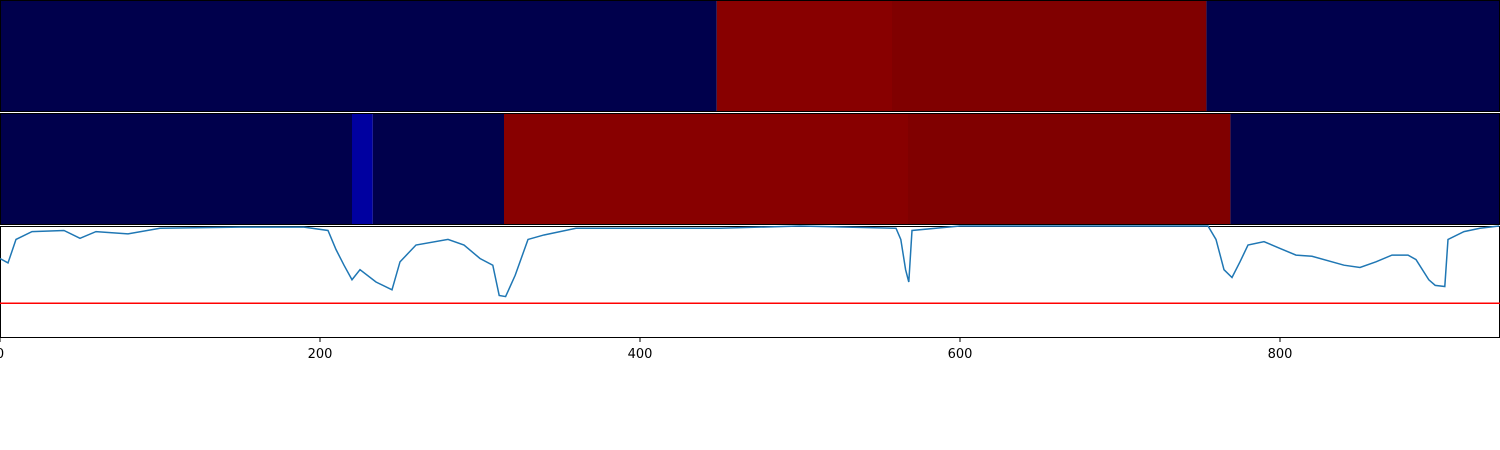  What do you see at coordinates (640, 354) in the screenshot?
I see `x-tick-label: 400` at bounding box center [640, 354].